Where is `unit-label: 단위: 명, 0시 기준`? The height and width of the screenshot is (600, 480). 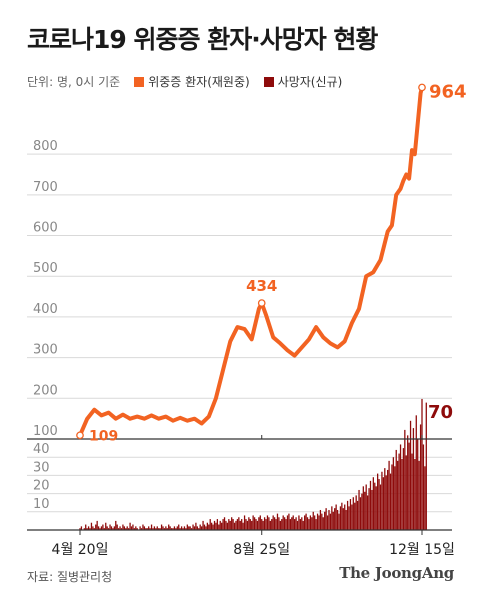
unit-label: 단위: 명, 0시 기준 is located at coordinates (74, 82).